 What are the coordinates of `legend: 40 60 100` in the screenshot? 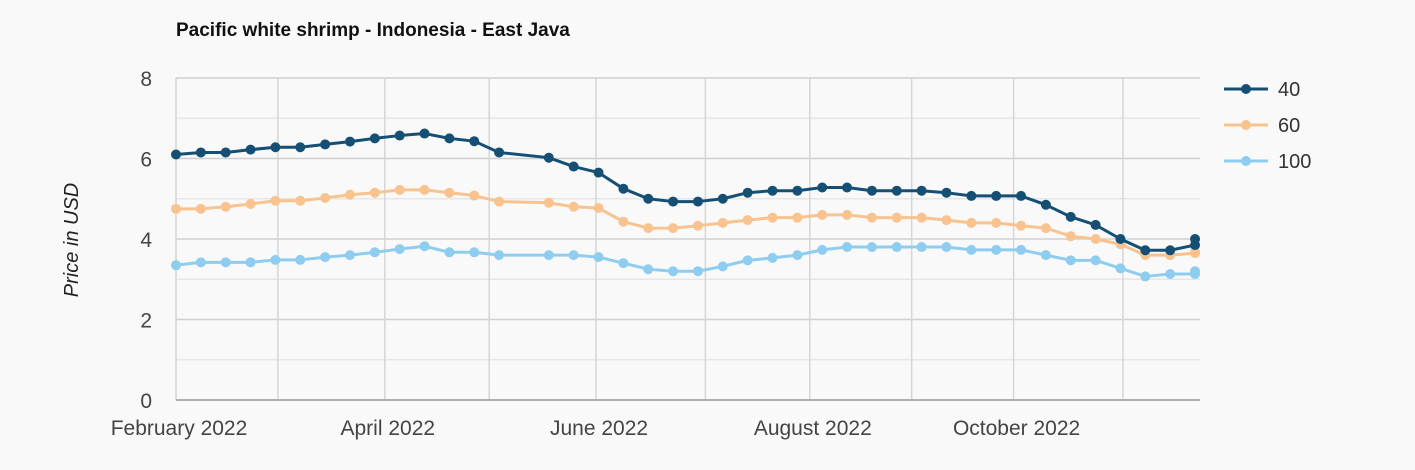 It's located at (1267, 126).